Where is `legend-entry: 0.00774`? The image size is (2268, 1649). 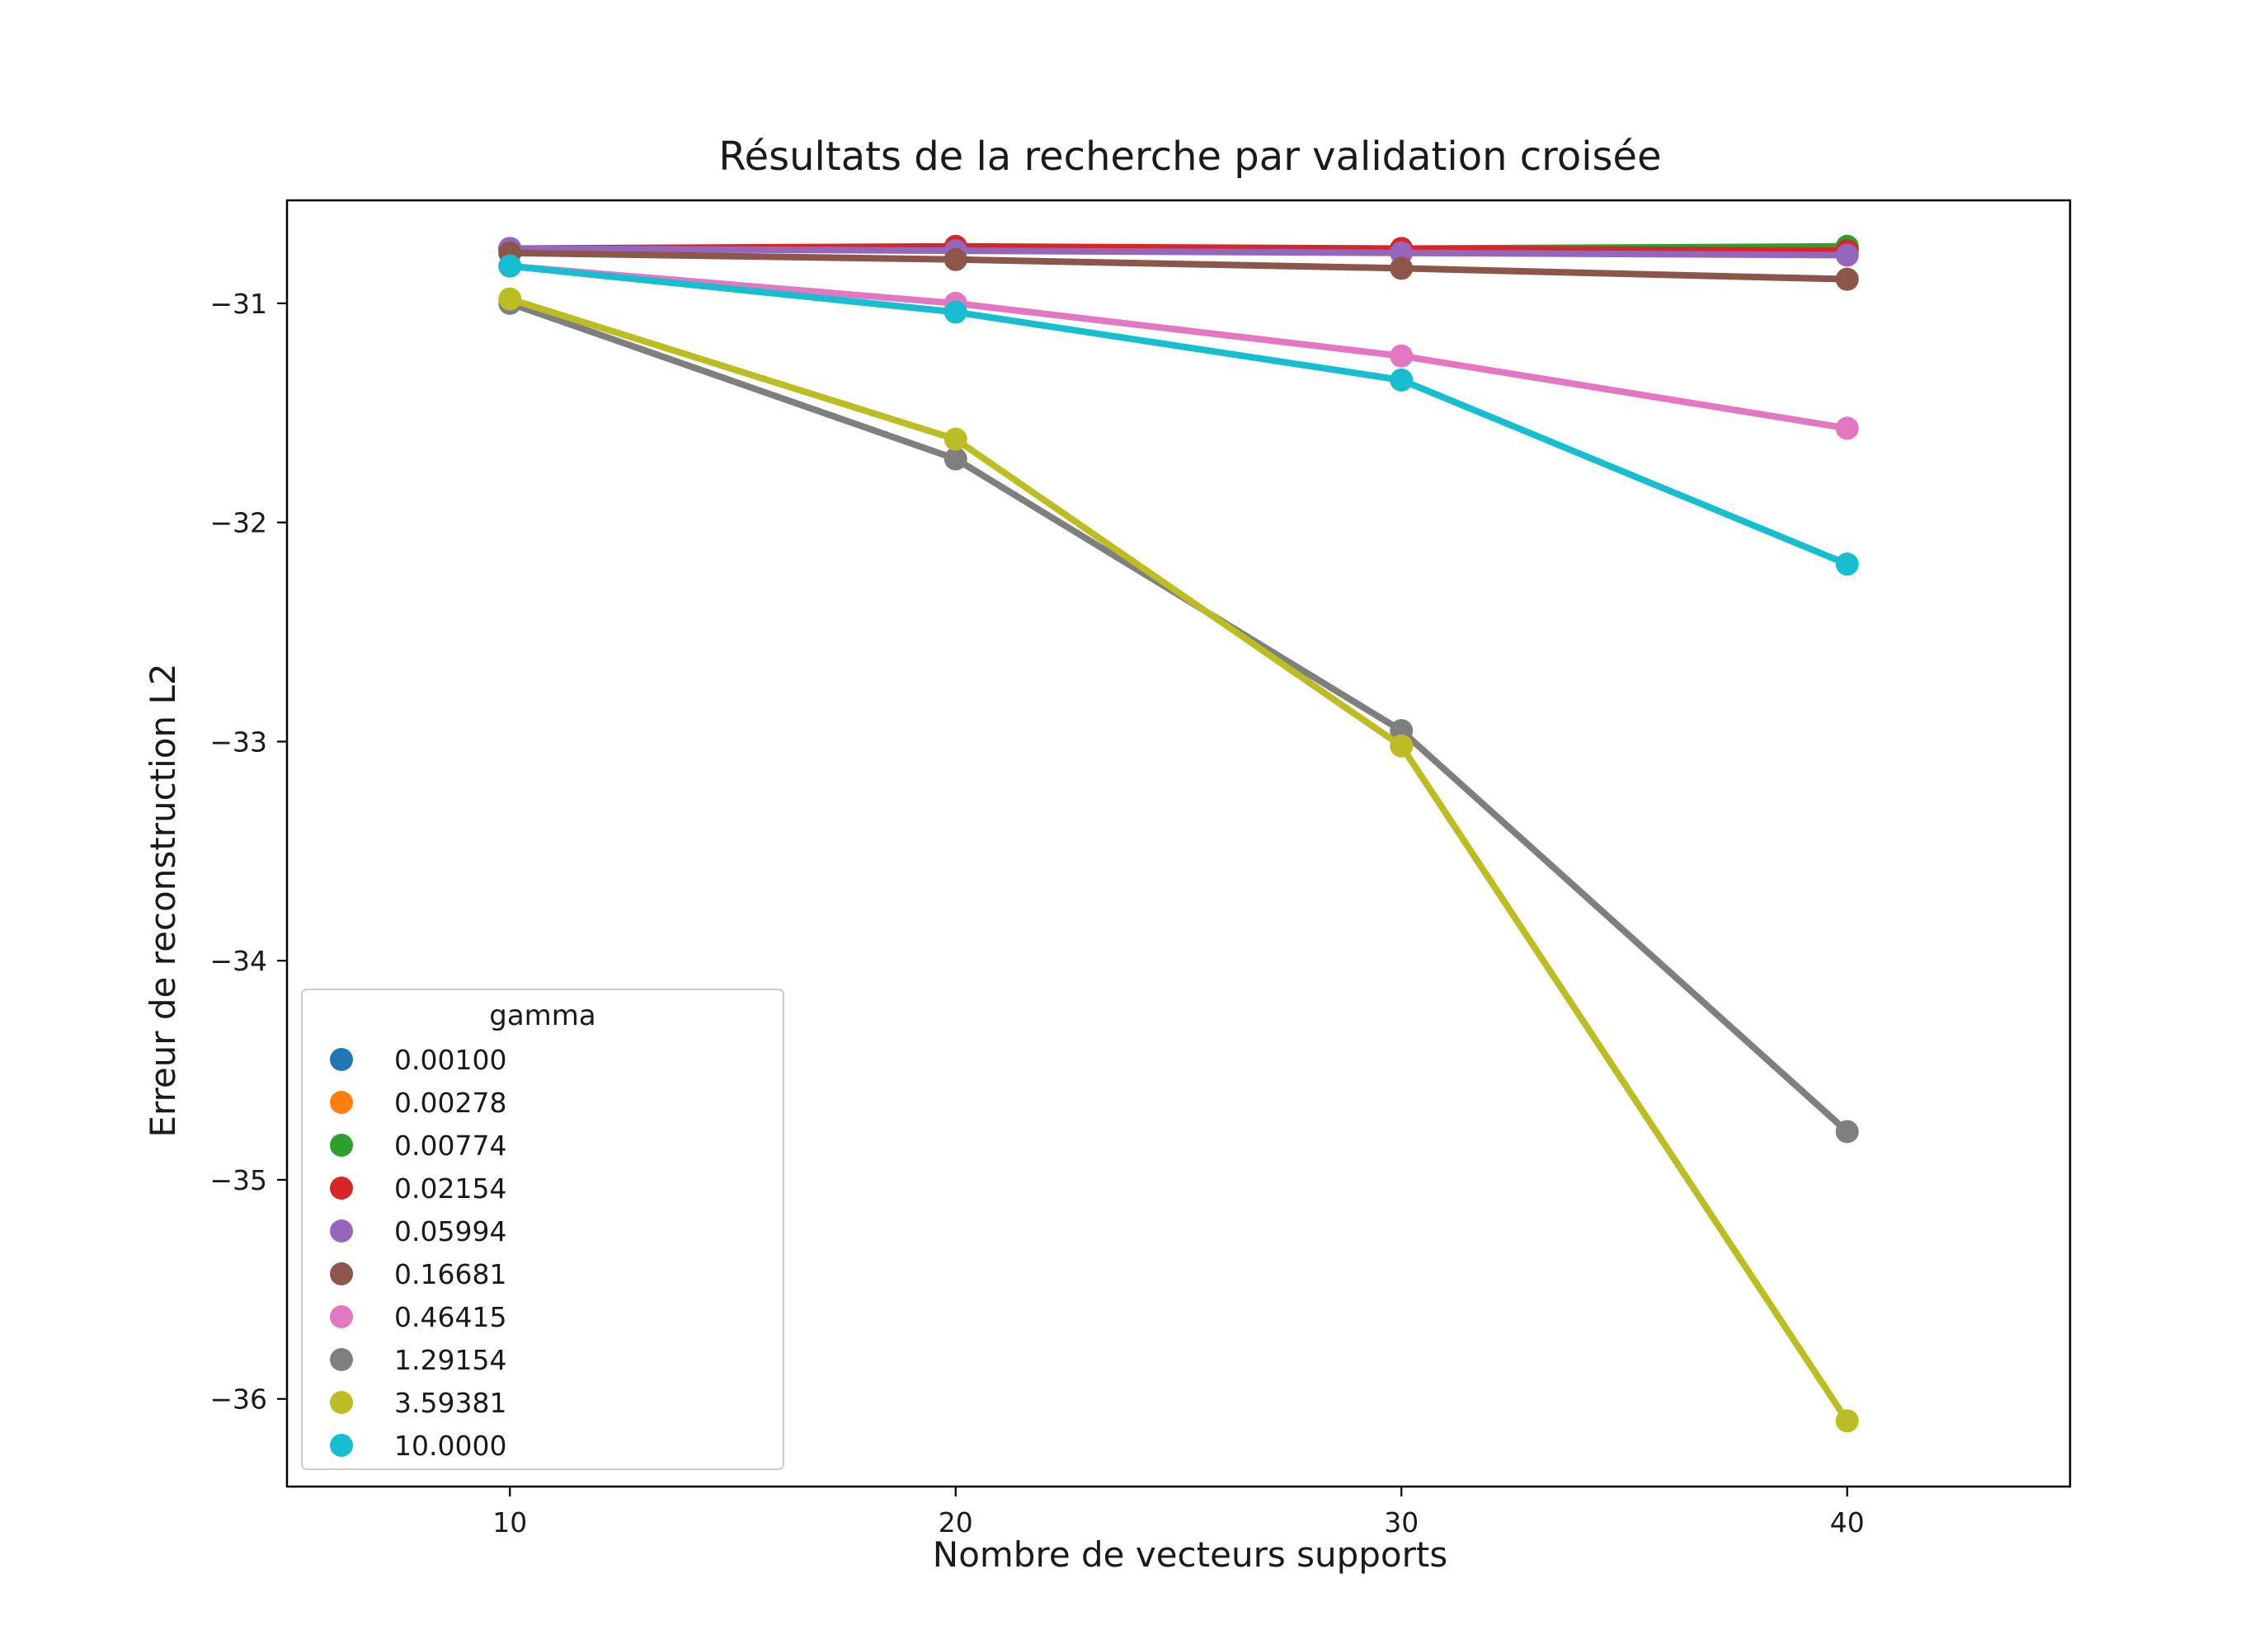 legend-entry: 0.00774 is located at coordinates (418, 1146).